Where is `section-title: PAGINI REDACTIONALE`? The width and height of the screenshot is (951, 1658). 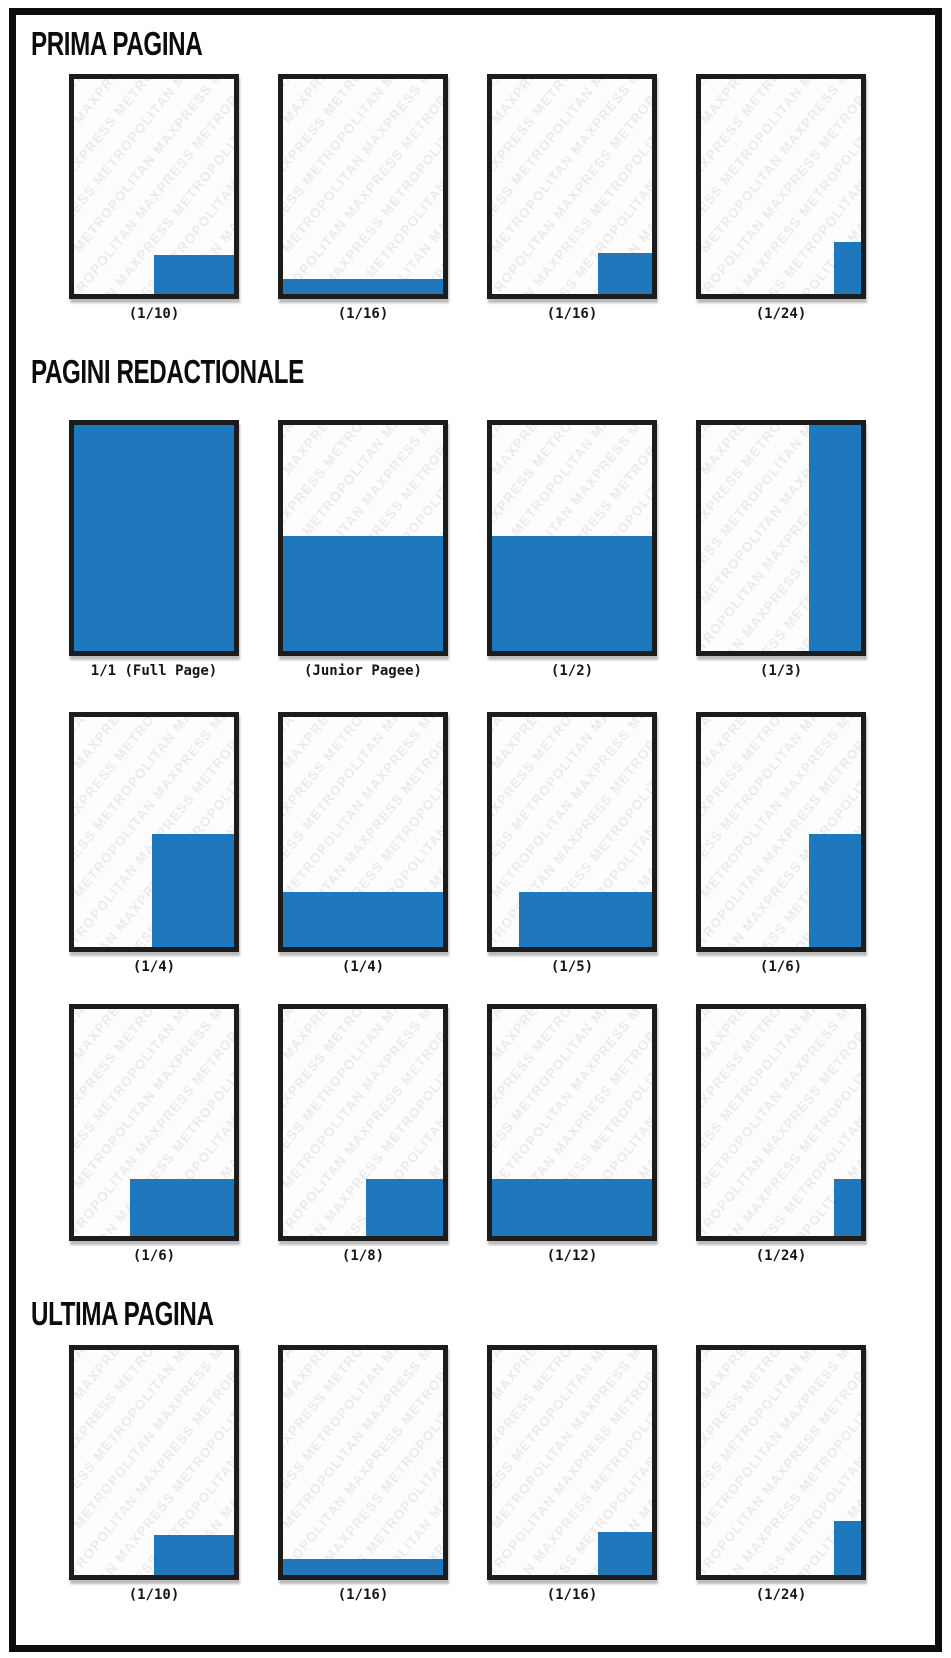 section-title: PAGINI REDACTIONALE is located at coordinates (167, 371).